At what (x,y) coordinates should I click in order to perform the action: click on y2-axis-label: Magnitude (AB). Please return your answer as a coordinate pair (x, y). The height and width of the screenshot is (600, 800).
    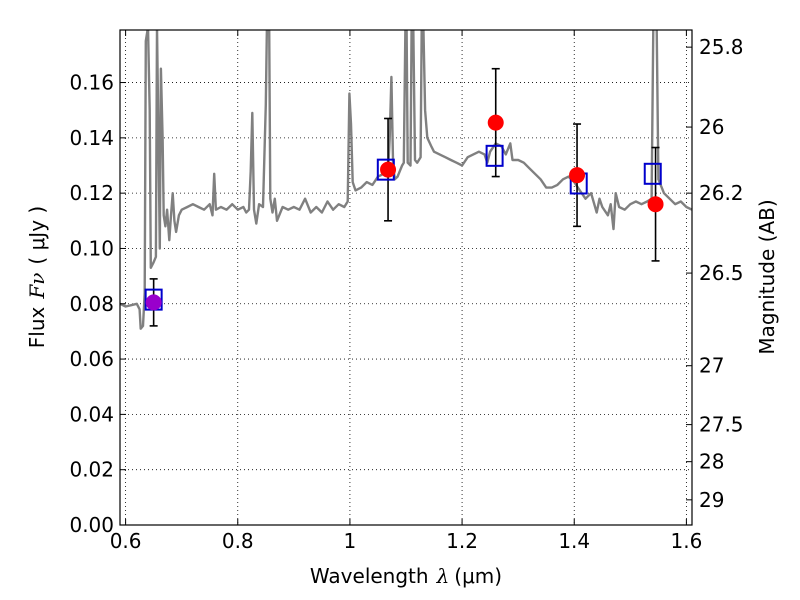
    Looking at the image, I should click on (767, 276).